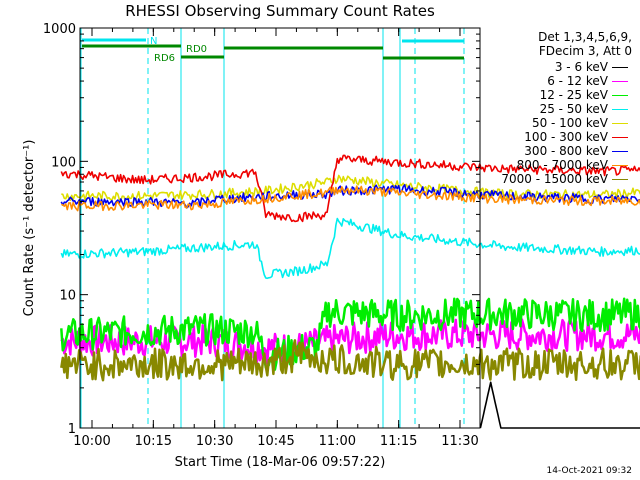 The height and width of the screenshot is (480, 640). Describe the element at coordinates (275, 441) in the screenshot. I see `x-tick-label: 10:45` at that location.